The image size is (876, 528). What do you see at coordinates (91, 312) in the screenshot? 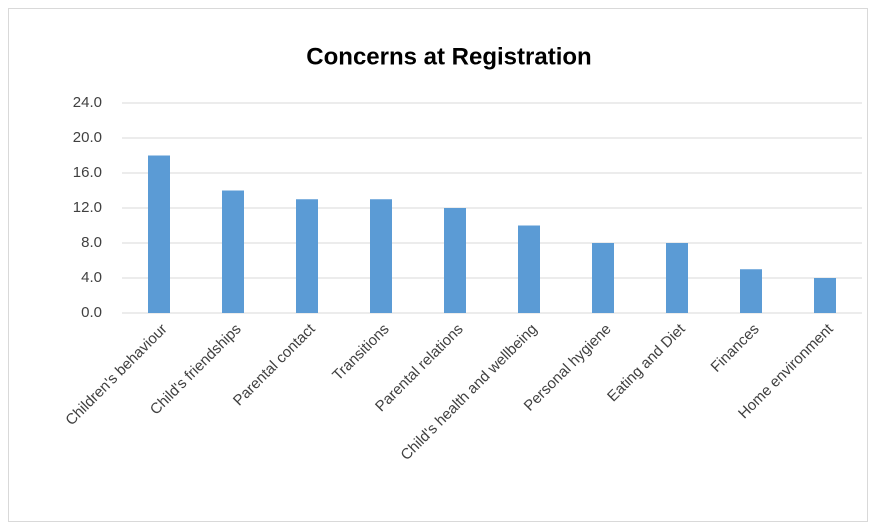
I see `y-tick-label: 0.0` at bounding box center [91, 312].